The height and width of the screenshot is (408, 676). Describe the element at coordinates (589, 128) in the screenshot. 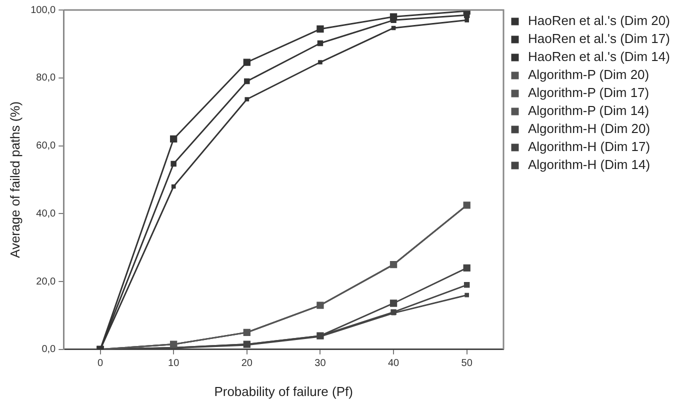

I see `legend-label: Algorithm-H (Dim 20)` at that location.